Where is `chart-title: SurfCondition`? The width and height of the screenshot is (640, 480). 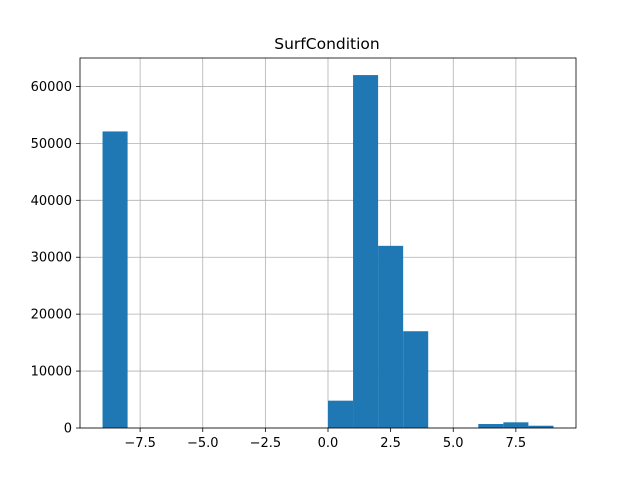 chart-title: SurfCondition is located at coordinates (326, 44).